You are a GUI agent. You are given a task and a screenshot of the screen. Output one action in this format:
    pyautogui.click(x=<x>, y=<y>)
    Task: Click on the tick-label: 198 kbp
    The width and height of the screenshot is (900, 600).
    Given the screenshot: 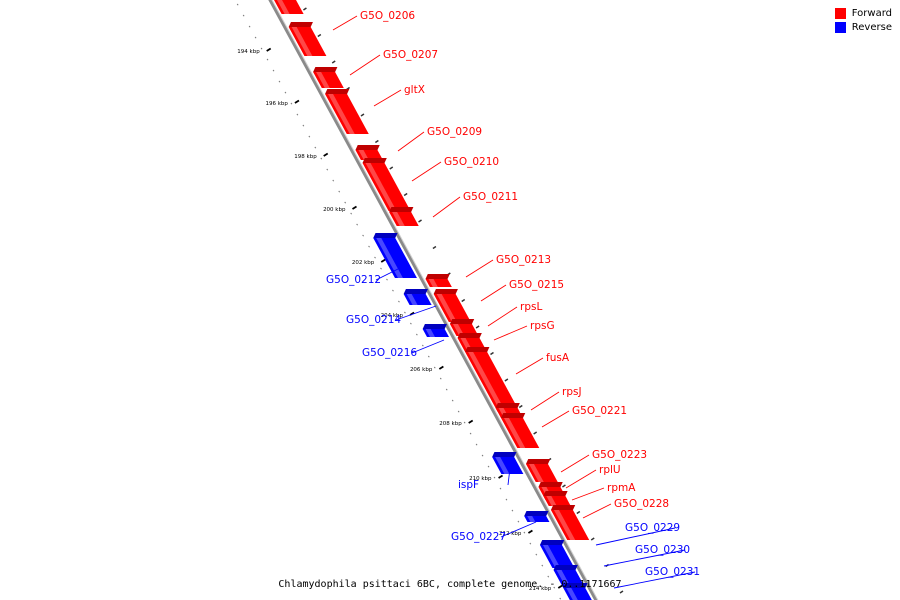 What is the action you would take?
    pyautogui.click(x=305, y=157)
    